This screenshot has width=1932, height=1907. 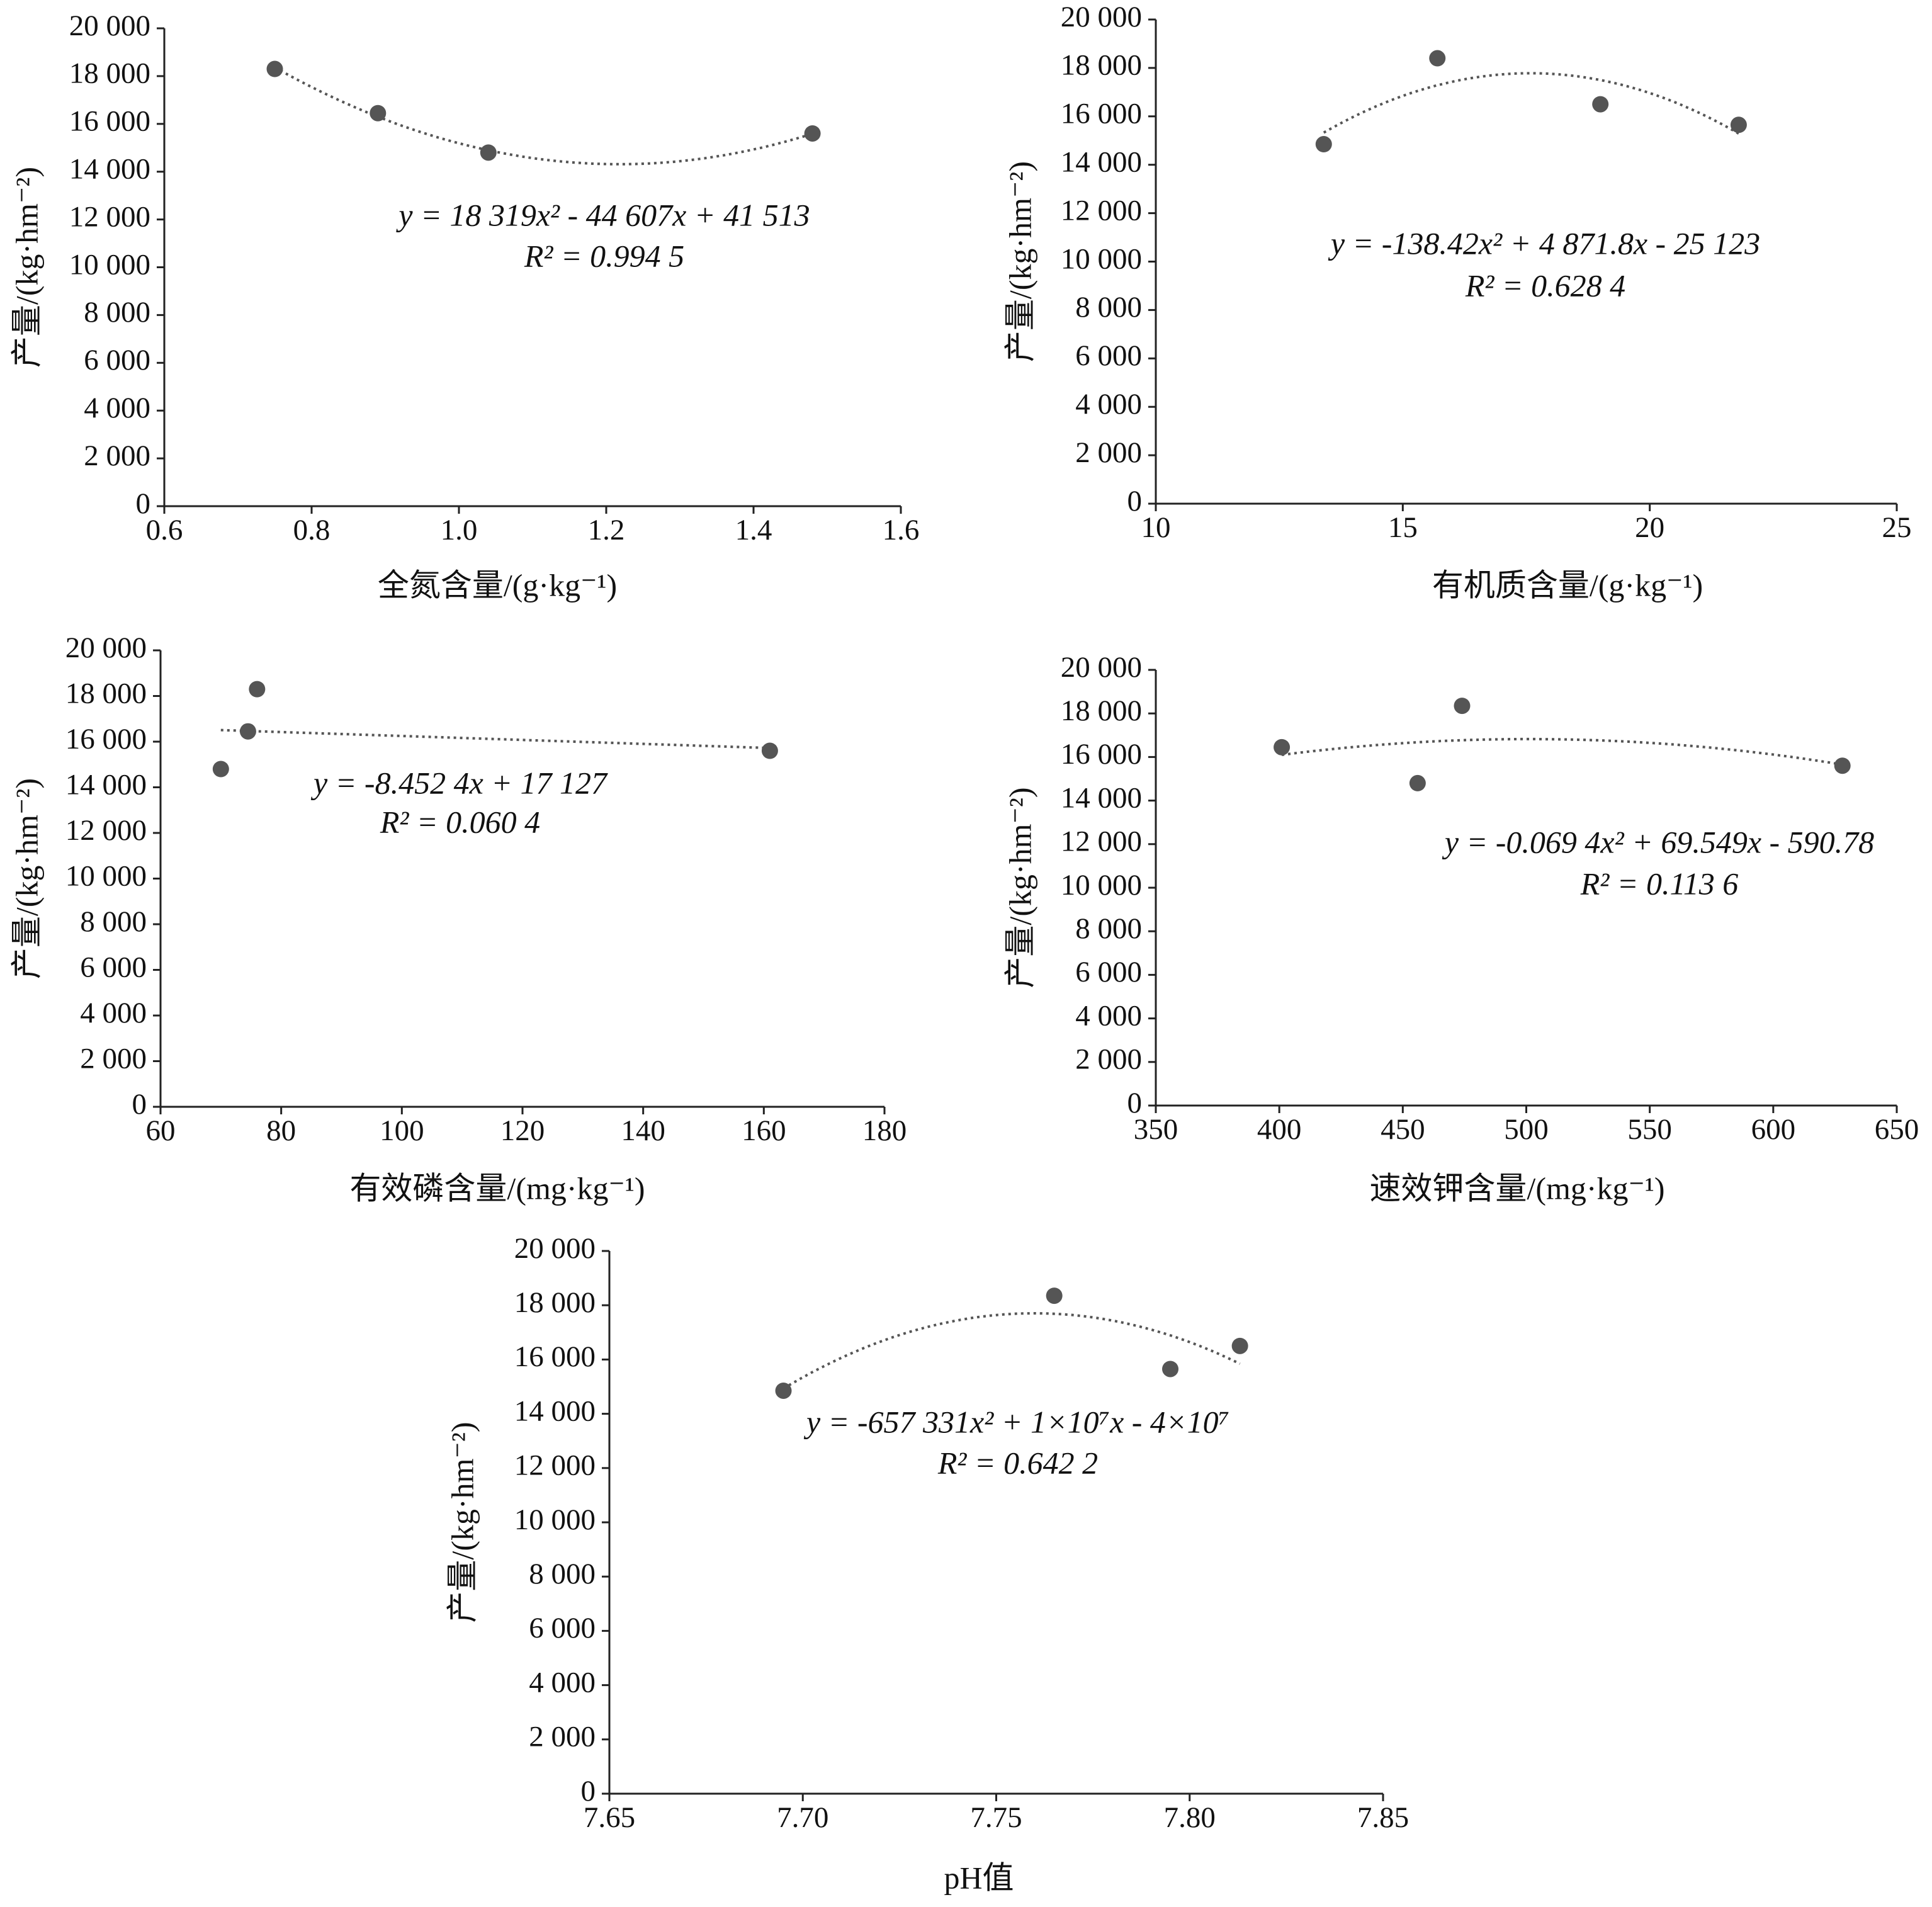 What do you see at coordinates (753, 530) in the screenshot?
I see `x-tick-label: 1.4` at bounding box center [753, 530].